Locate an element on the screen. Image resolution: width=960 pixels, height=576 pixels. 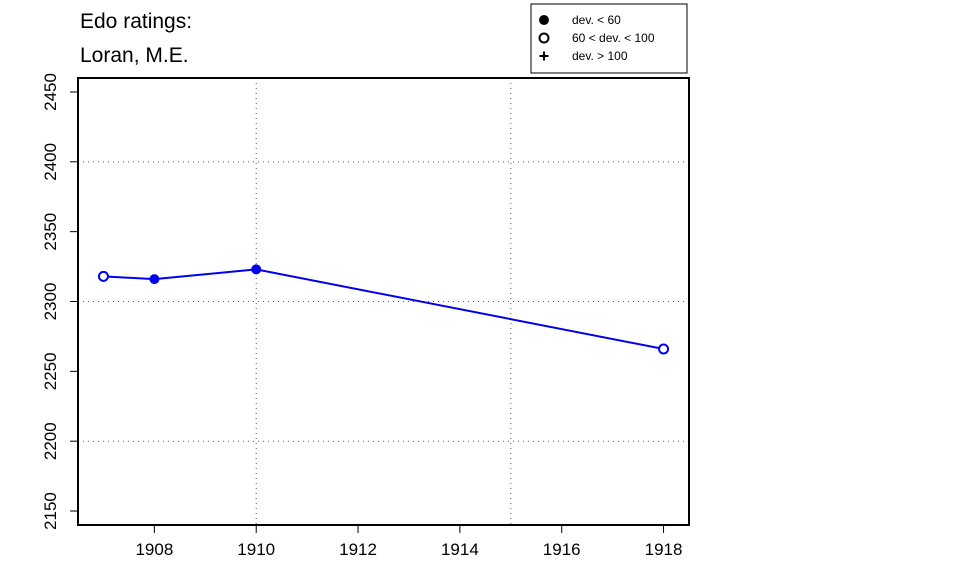
legend: dev. < 60 60 < dev. < 100 dev. > 100 is located at coordinates (609, 38).